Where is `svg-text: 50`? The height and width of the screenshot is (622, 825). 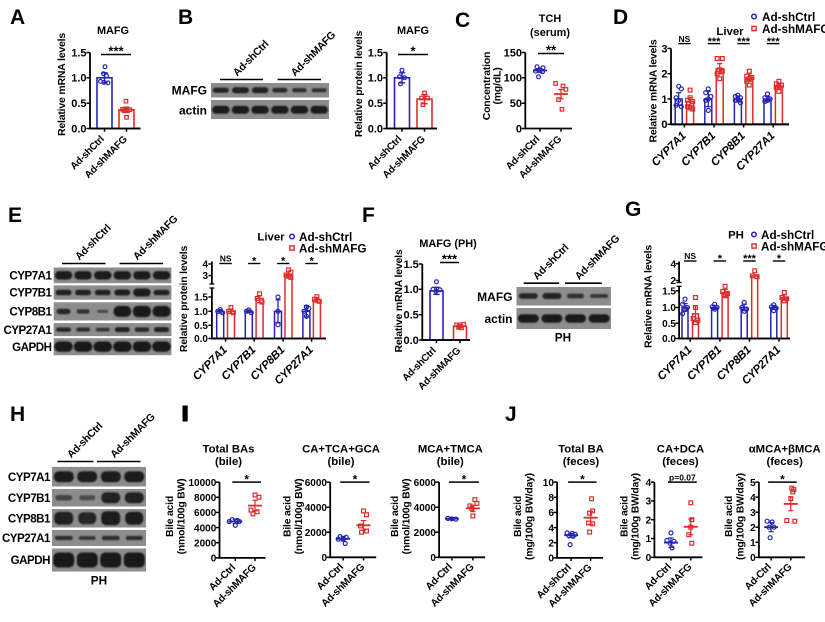
svg-text: 50 is located at coordinates (516, 104).